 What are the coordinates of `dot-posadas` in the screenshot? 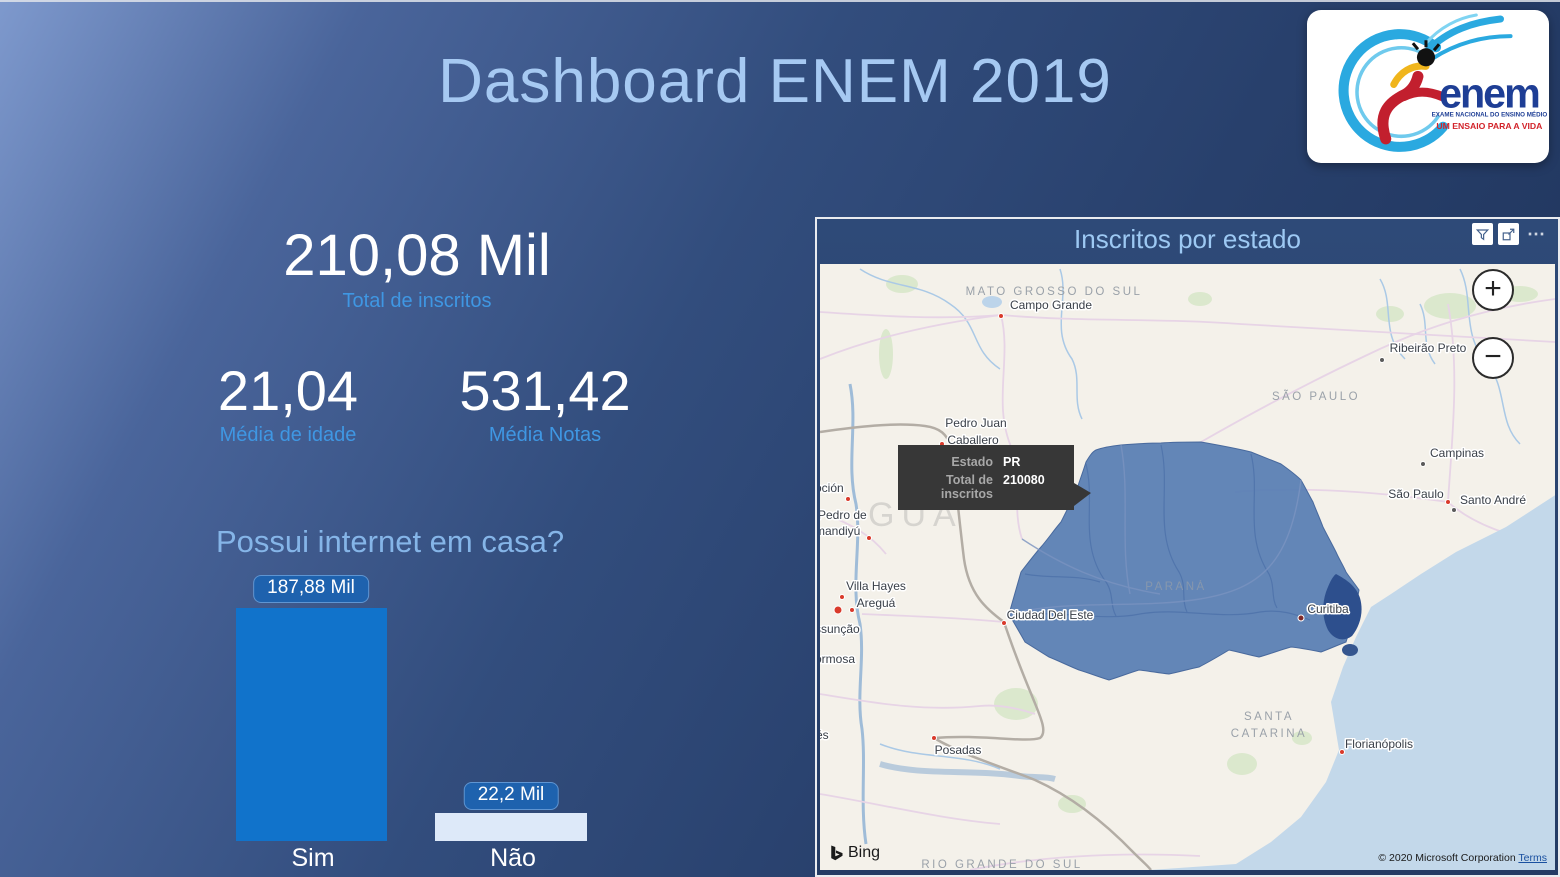 It's located at (934, 738).